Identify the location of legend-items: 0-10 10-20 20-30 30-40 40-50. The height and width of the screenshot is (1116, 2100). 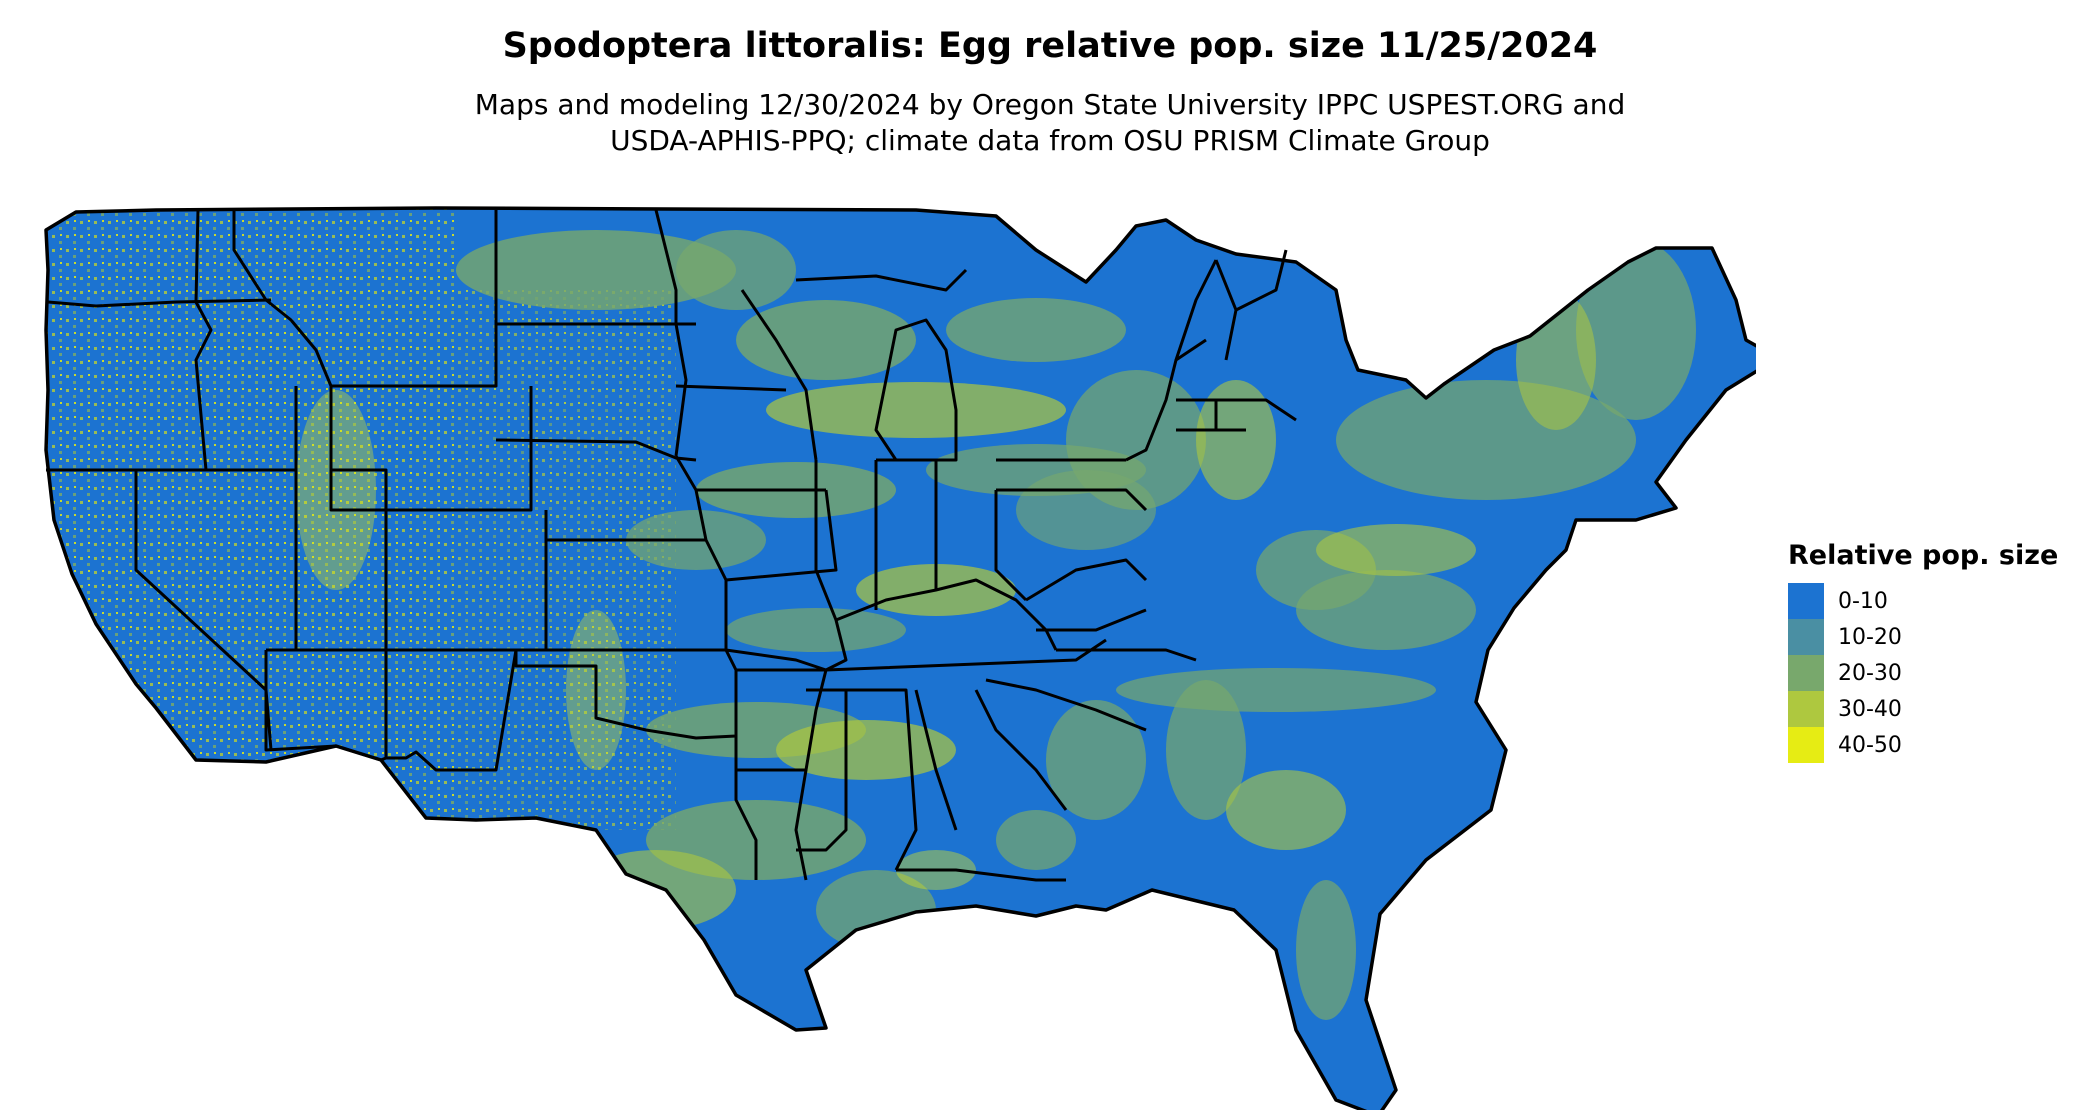
(1938, 673).